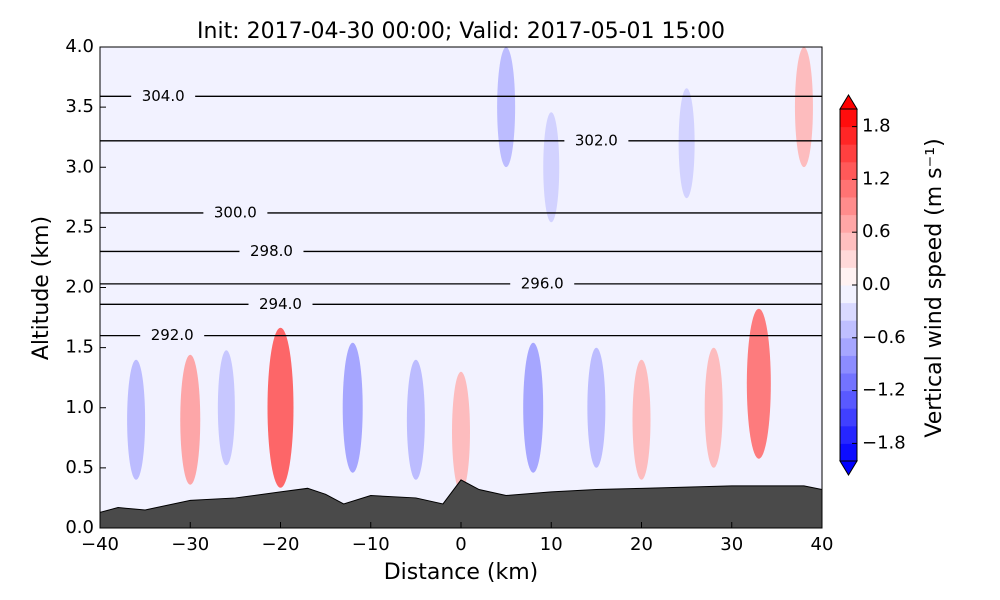 The height and width of the screenshot is (600, 1000). Describe the element at coordinates (876, 178) in the screenshot. I see `colorbar-tick-label: 1.2` at that location.